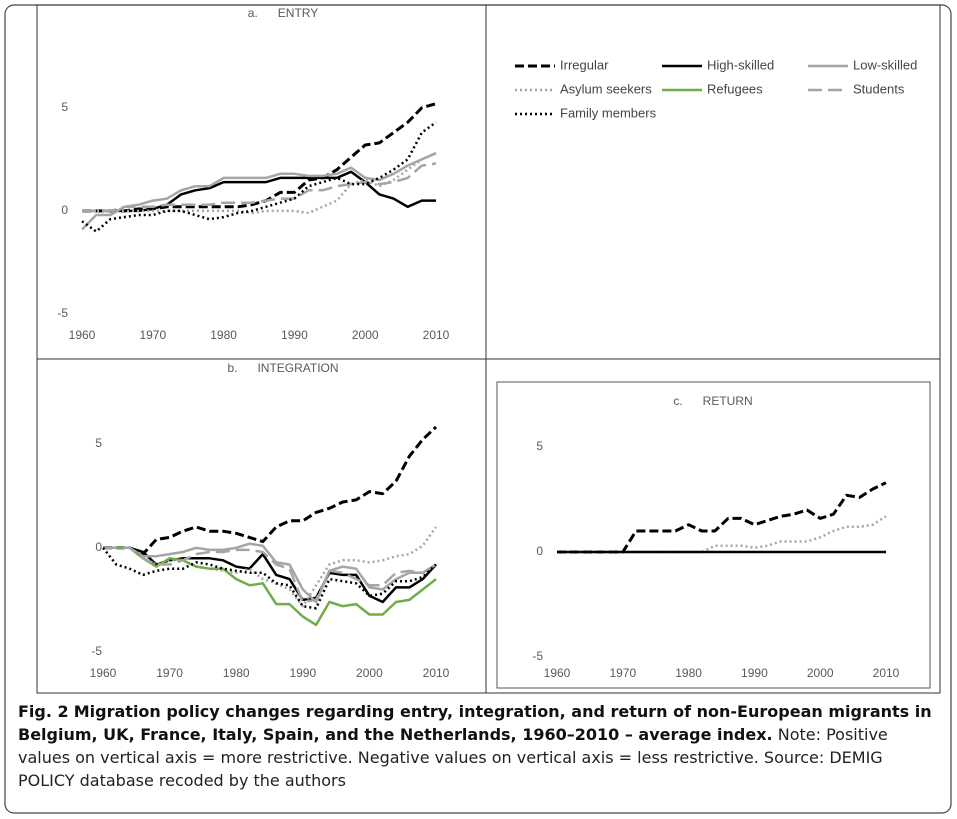  I want to click on caption-label: Fig. 2, so click(43, 711).